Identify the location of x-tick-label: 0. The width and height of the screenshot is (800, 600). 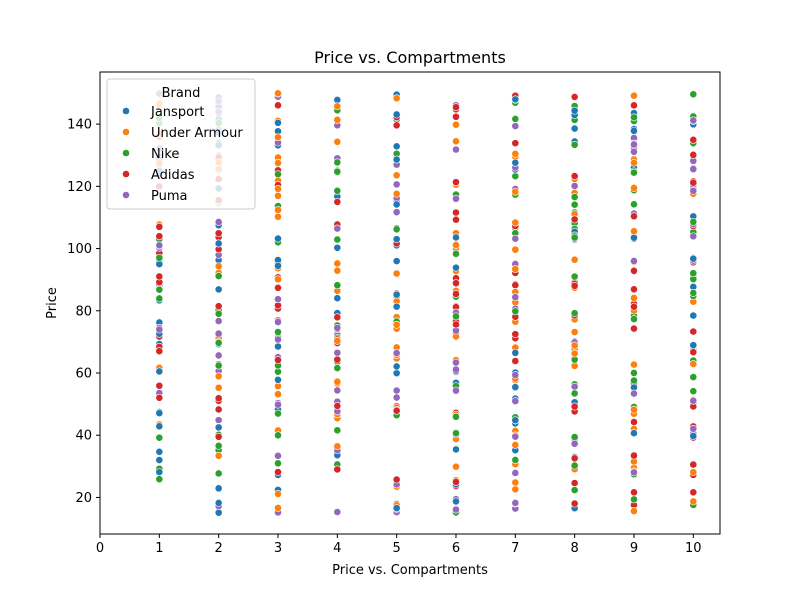
(100, 548).